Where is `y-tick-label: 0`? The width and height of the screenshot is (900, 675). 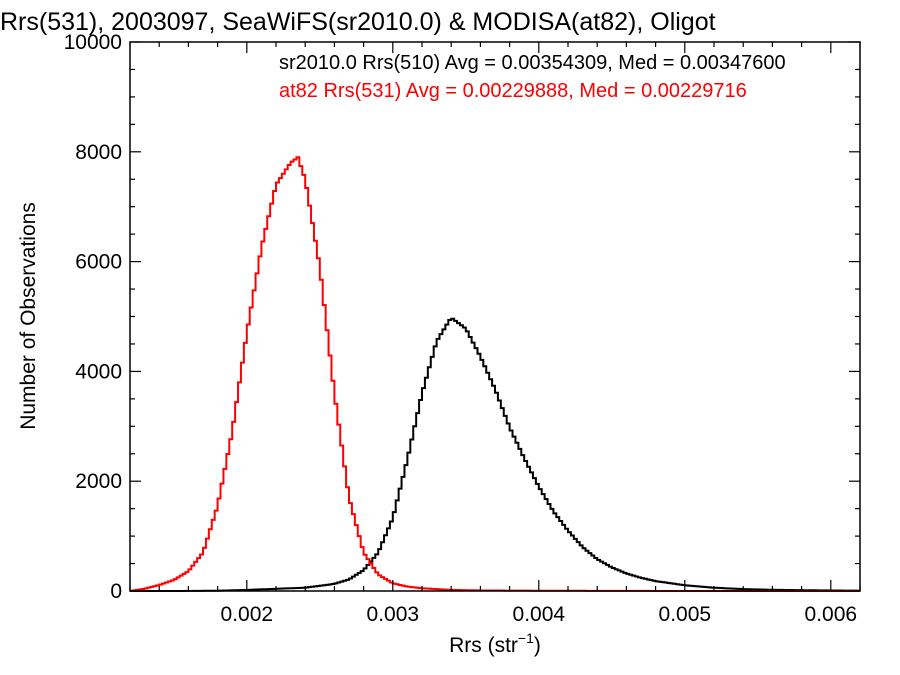 y-tick-label: 0 is located at coordinates (116, 591).